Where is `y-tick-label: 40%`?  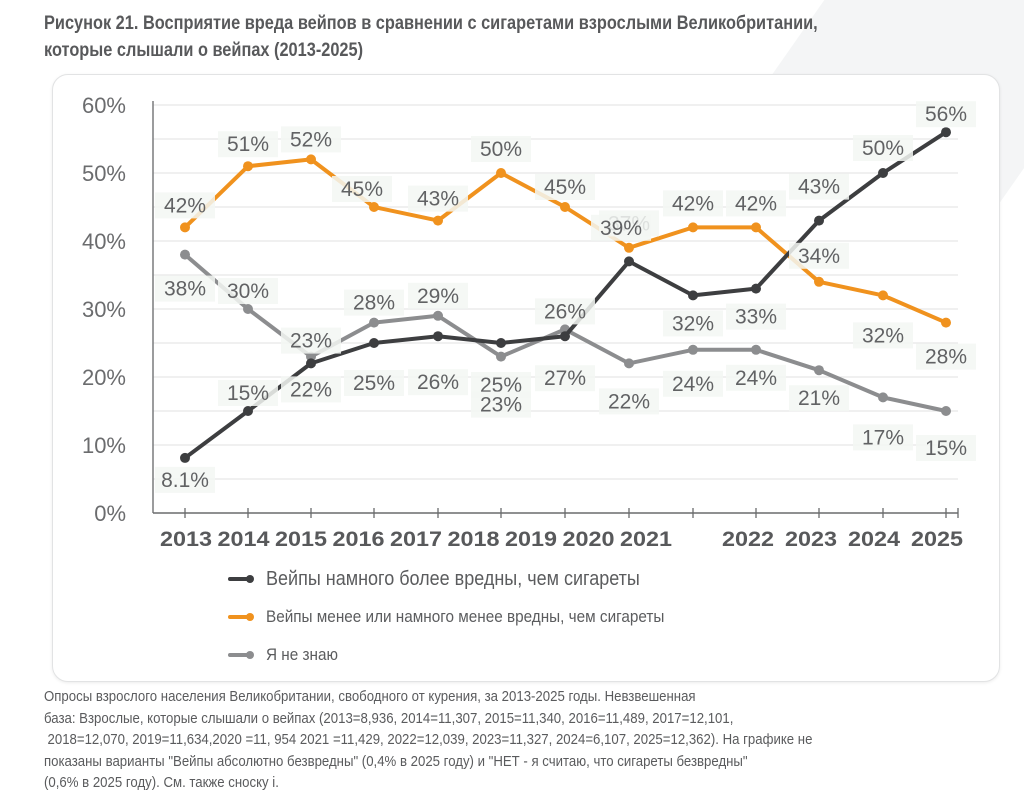
y-tick-label: 40% is located at coordinates (104, 241).